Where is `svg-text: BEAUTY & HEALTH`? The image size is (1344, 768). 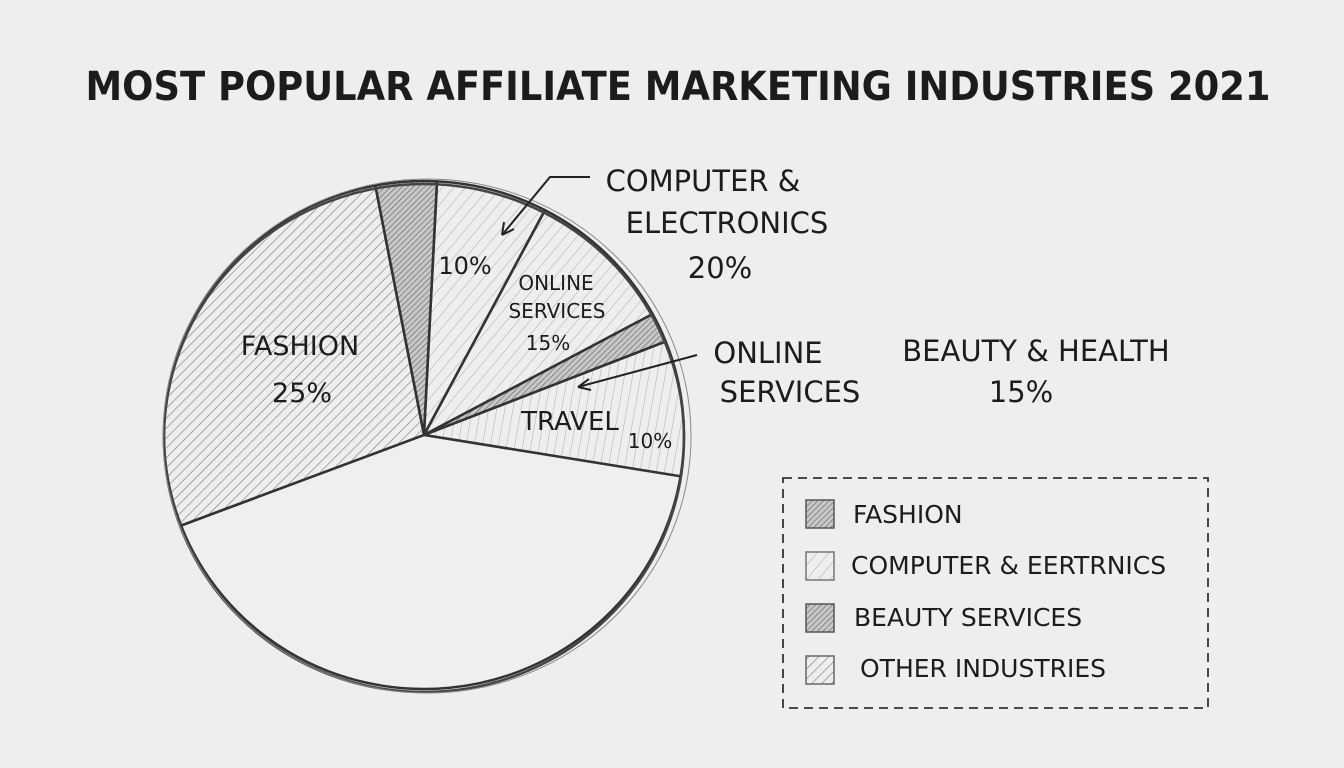
svg-text: BEAUTY & HEALTH is located at coordinates (1035, 351).